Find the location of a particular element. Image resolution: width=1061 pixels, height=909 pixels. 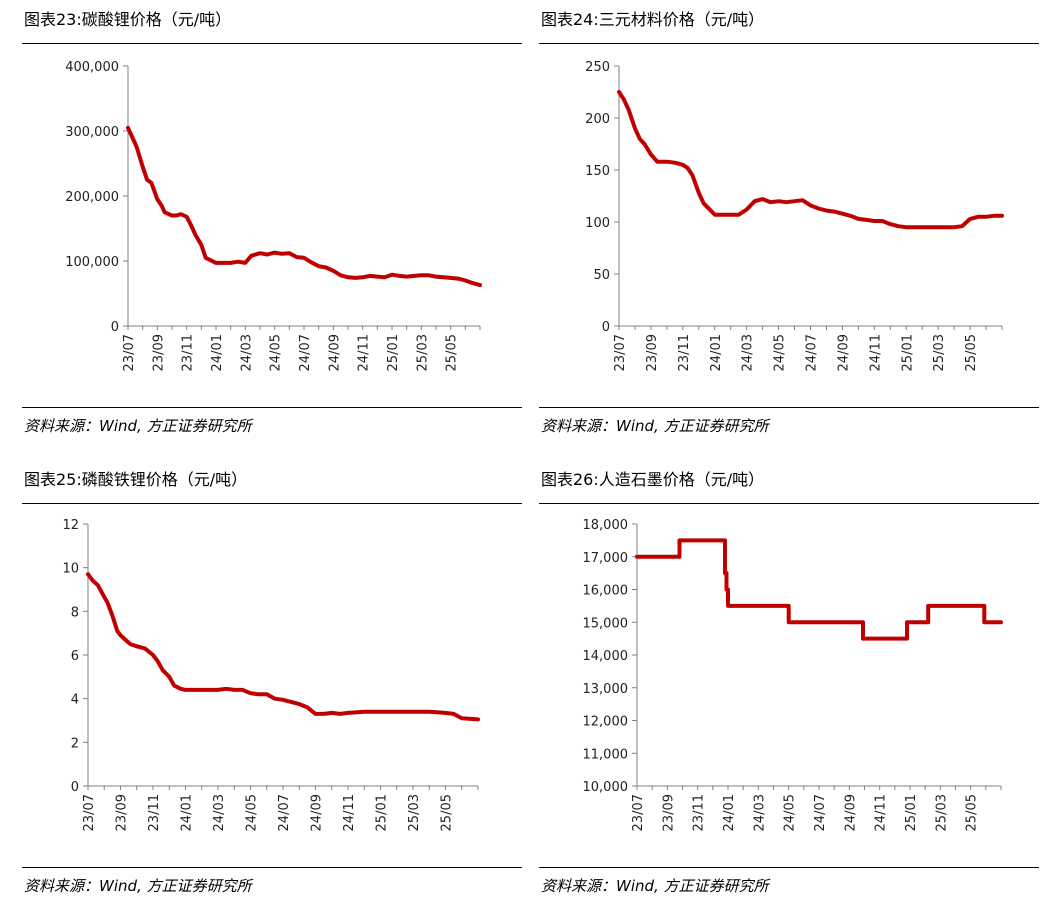

y-tick-label: 200,000 is located at coordinates (92, 197).